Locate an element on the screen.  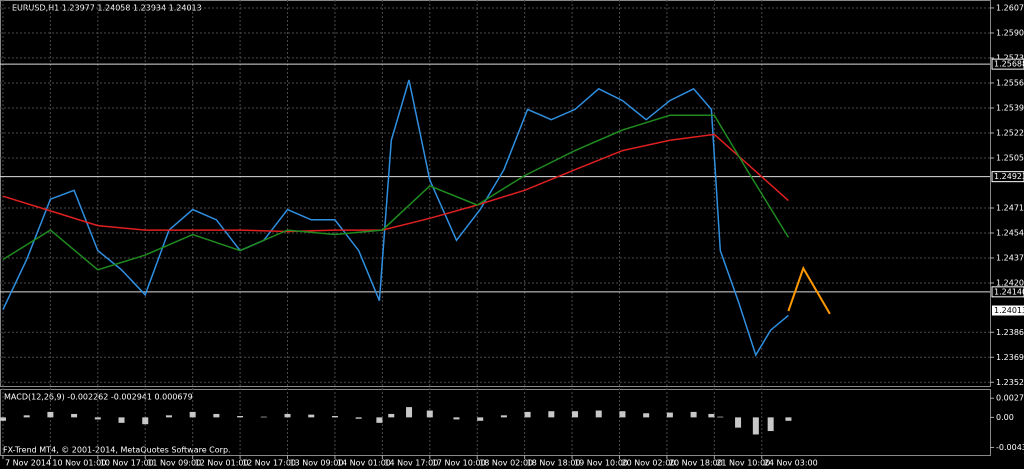
x-tick-label: 24 Nov 03:00 is located at coordinates (791, 463).